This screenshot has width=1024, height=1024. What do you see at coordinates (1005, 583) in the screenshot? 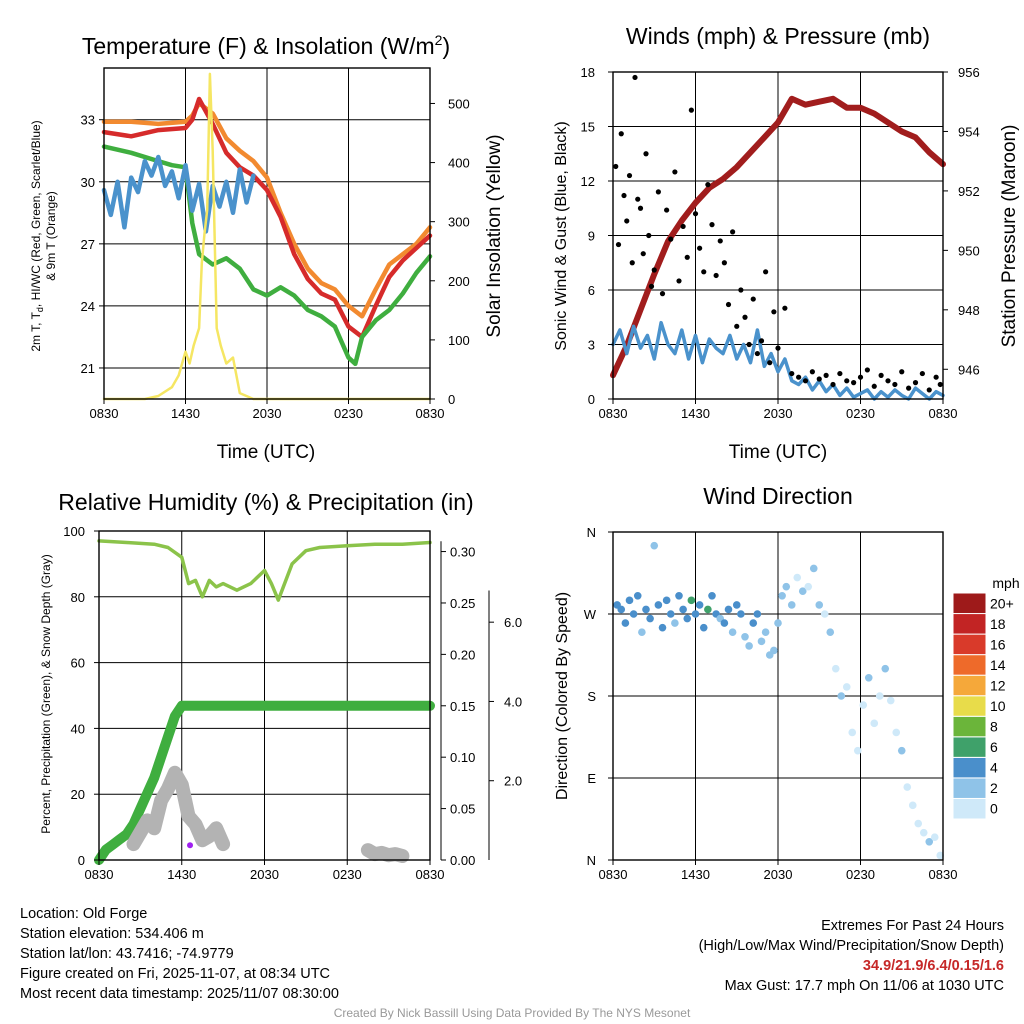
I see `colorbar-title: mph` at bounding box center [1005, 583].